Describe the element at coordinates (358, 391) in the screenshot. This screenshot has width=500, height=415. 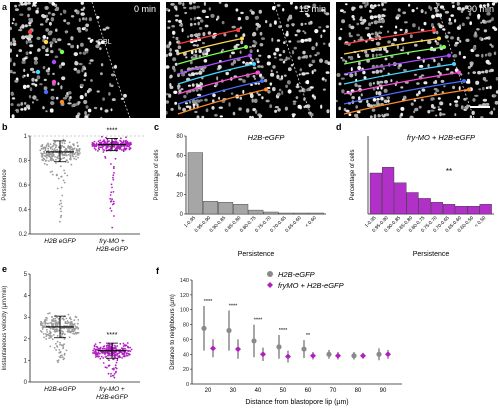
I see `x-tick-label: 80` at that location.